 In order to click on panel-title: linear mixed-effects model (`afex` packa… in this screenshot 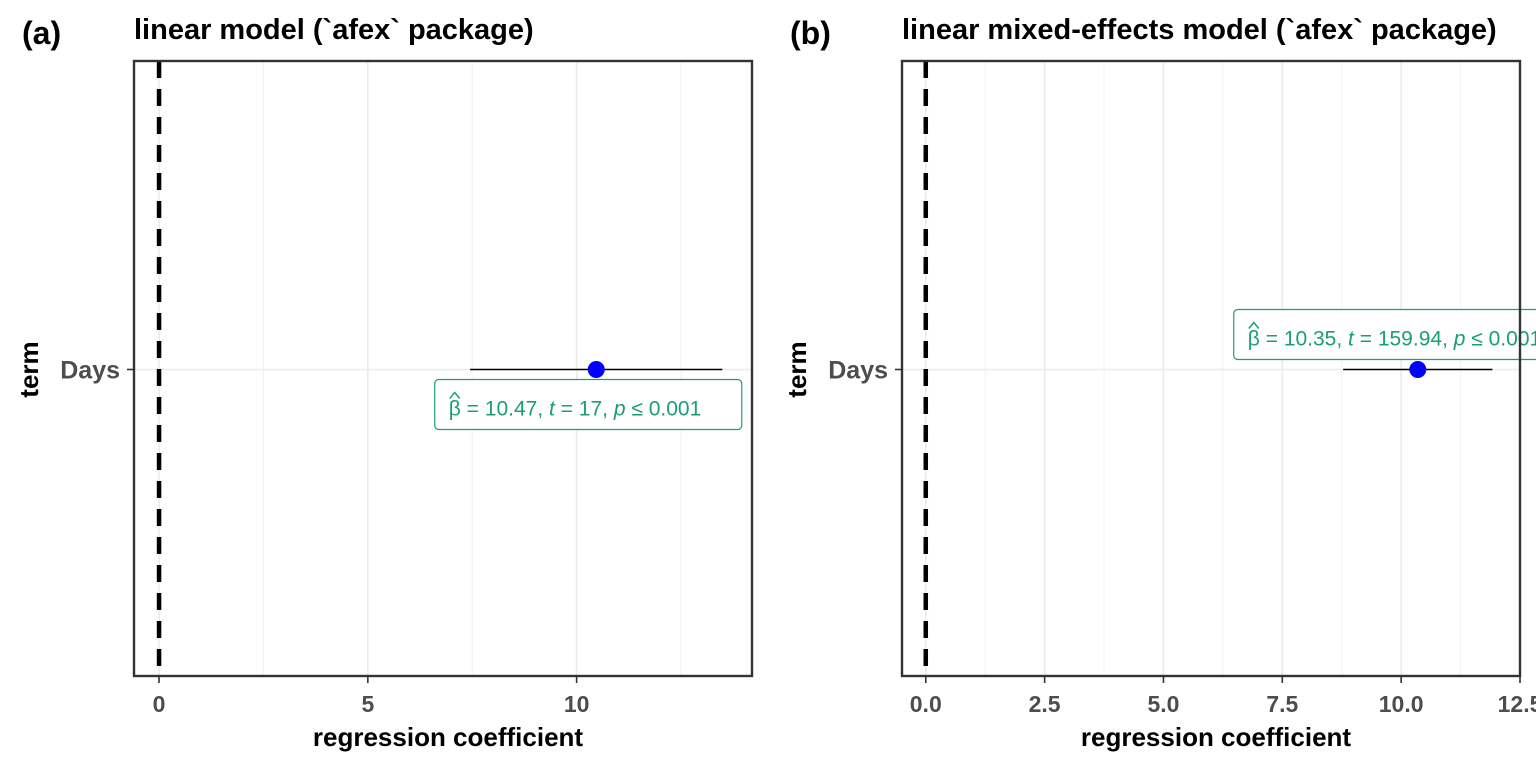, I will do `click(1199, 30)`.